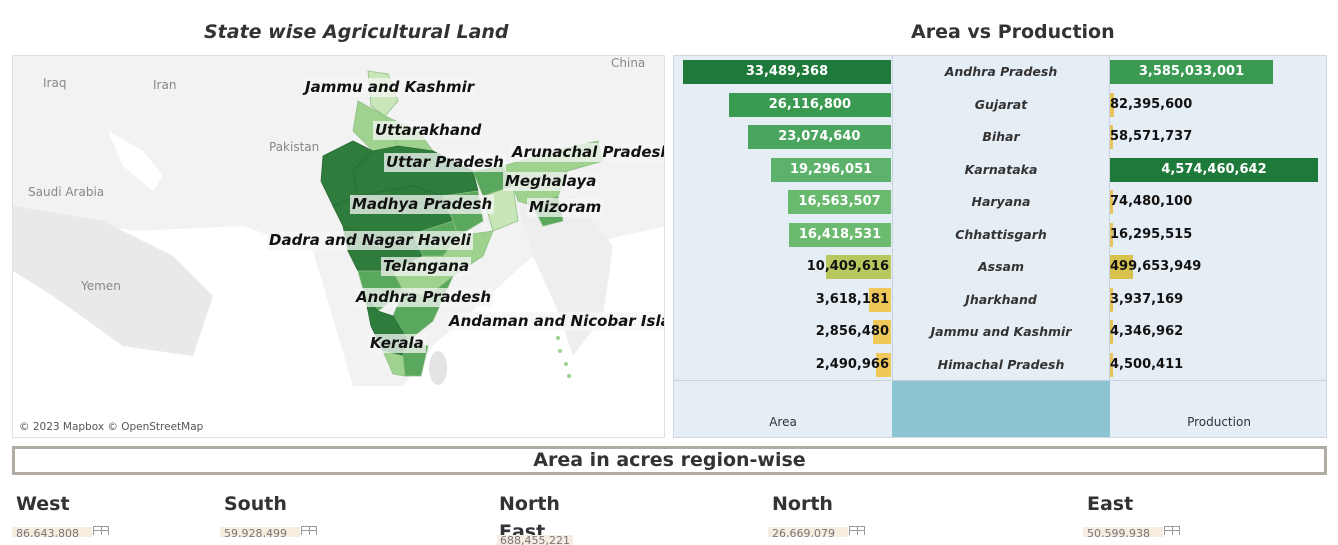  I want to click on area-value-label: 19,296,051, so click(831, 169).